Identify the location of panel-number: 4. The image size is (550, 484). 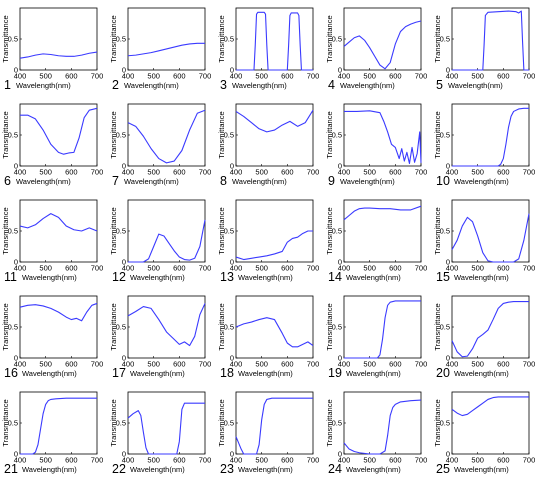
(331, 85).